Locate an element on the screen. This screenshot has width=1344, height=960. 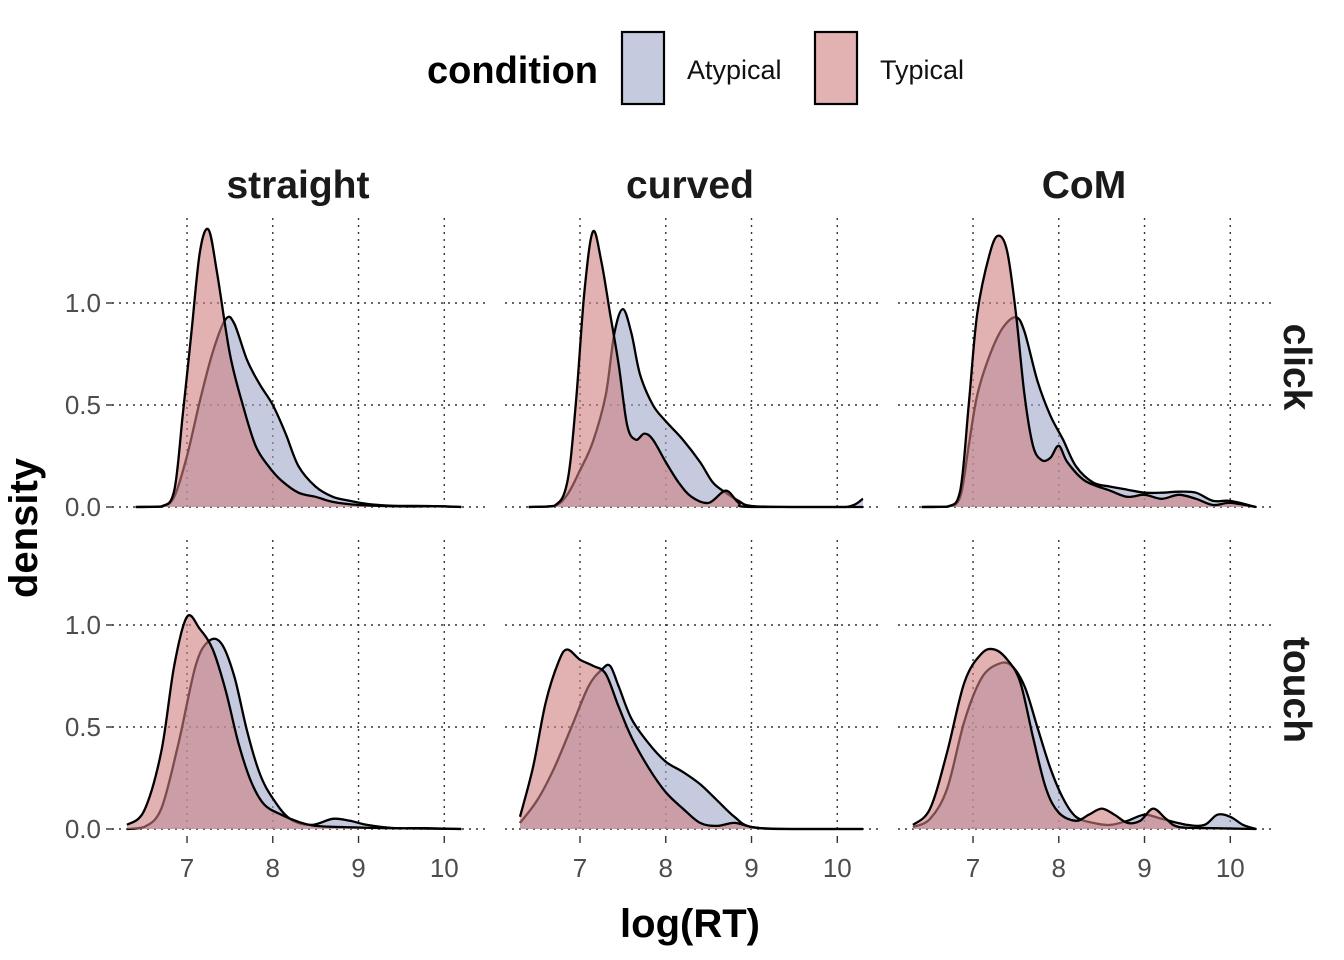
y-axis: 0.0 0.5 1.0 0.0 0.5 1.0 is located at coordinates (89, 566).